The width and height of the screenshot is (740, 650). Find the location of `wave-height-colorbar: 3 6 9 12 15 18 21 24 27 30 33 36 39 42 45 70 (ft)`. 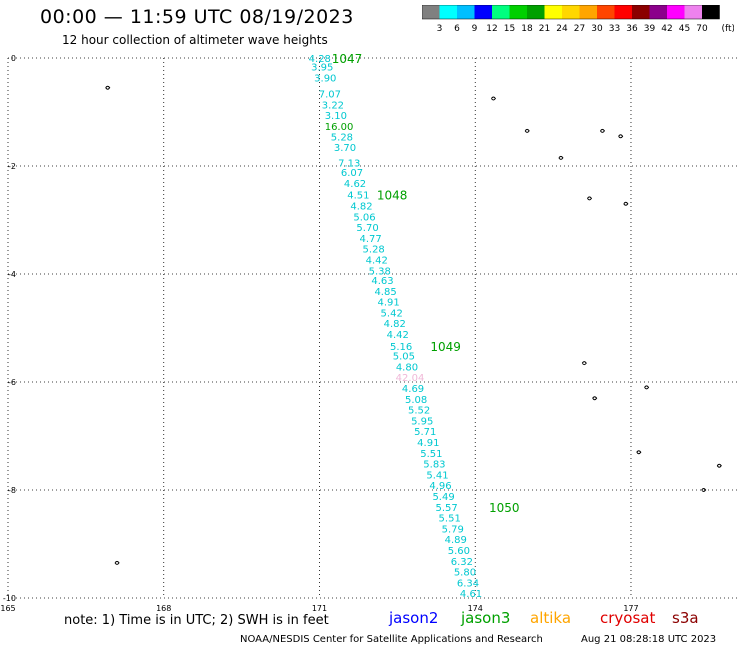

wave-height-colorbar: 3 6 9 12 15 18 21 24 27 30 33 36 39 42 45 70 (ft) is located at coordinates (578, 19).